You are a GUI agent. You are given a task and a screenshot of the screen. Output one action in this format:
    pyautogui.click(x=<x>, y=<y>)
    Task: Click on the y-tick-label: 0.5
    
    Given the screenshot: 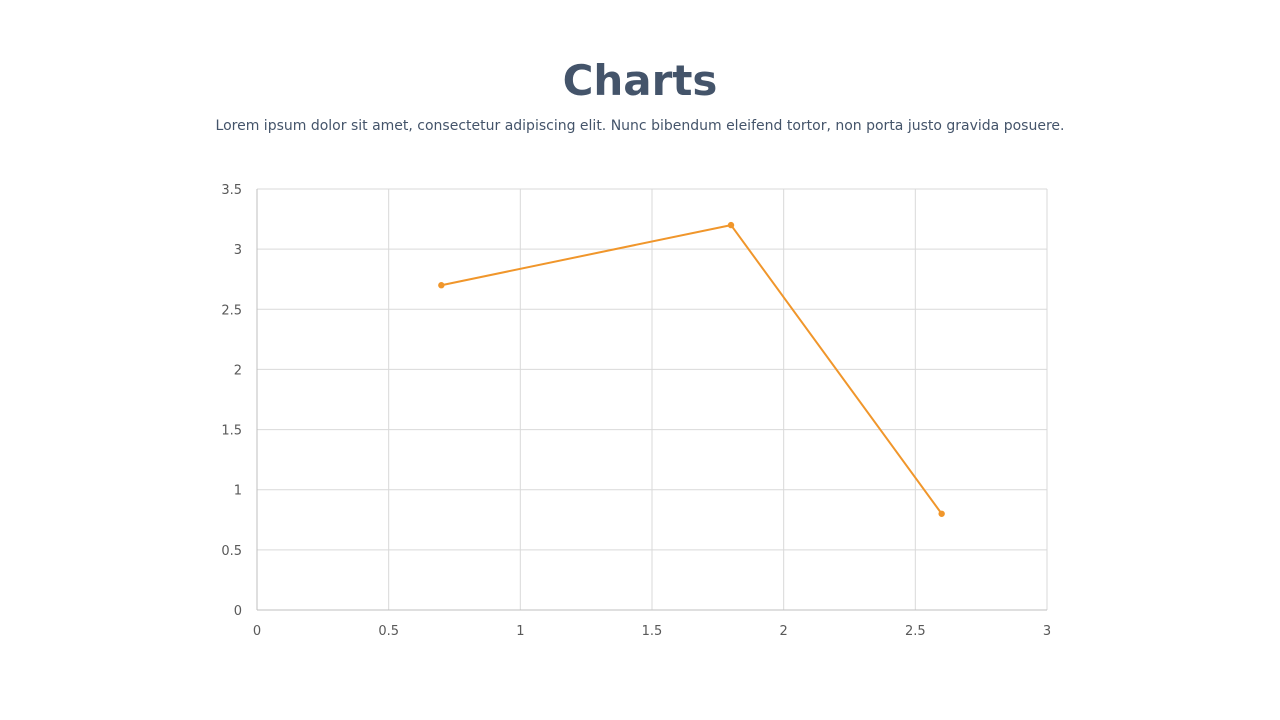 What is the action you would take?
    pyautogui.click(x=231, y=551)
    